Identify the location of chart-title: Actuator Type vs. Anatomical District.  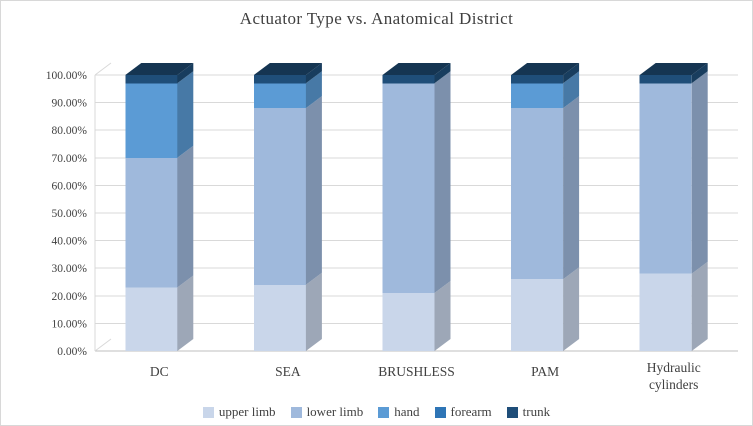
(376, 18).